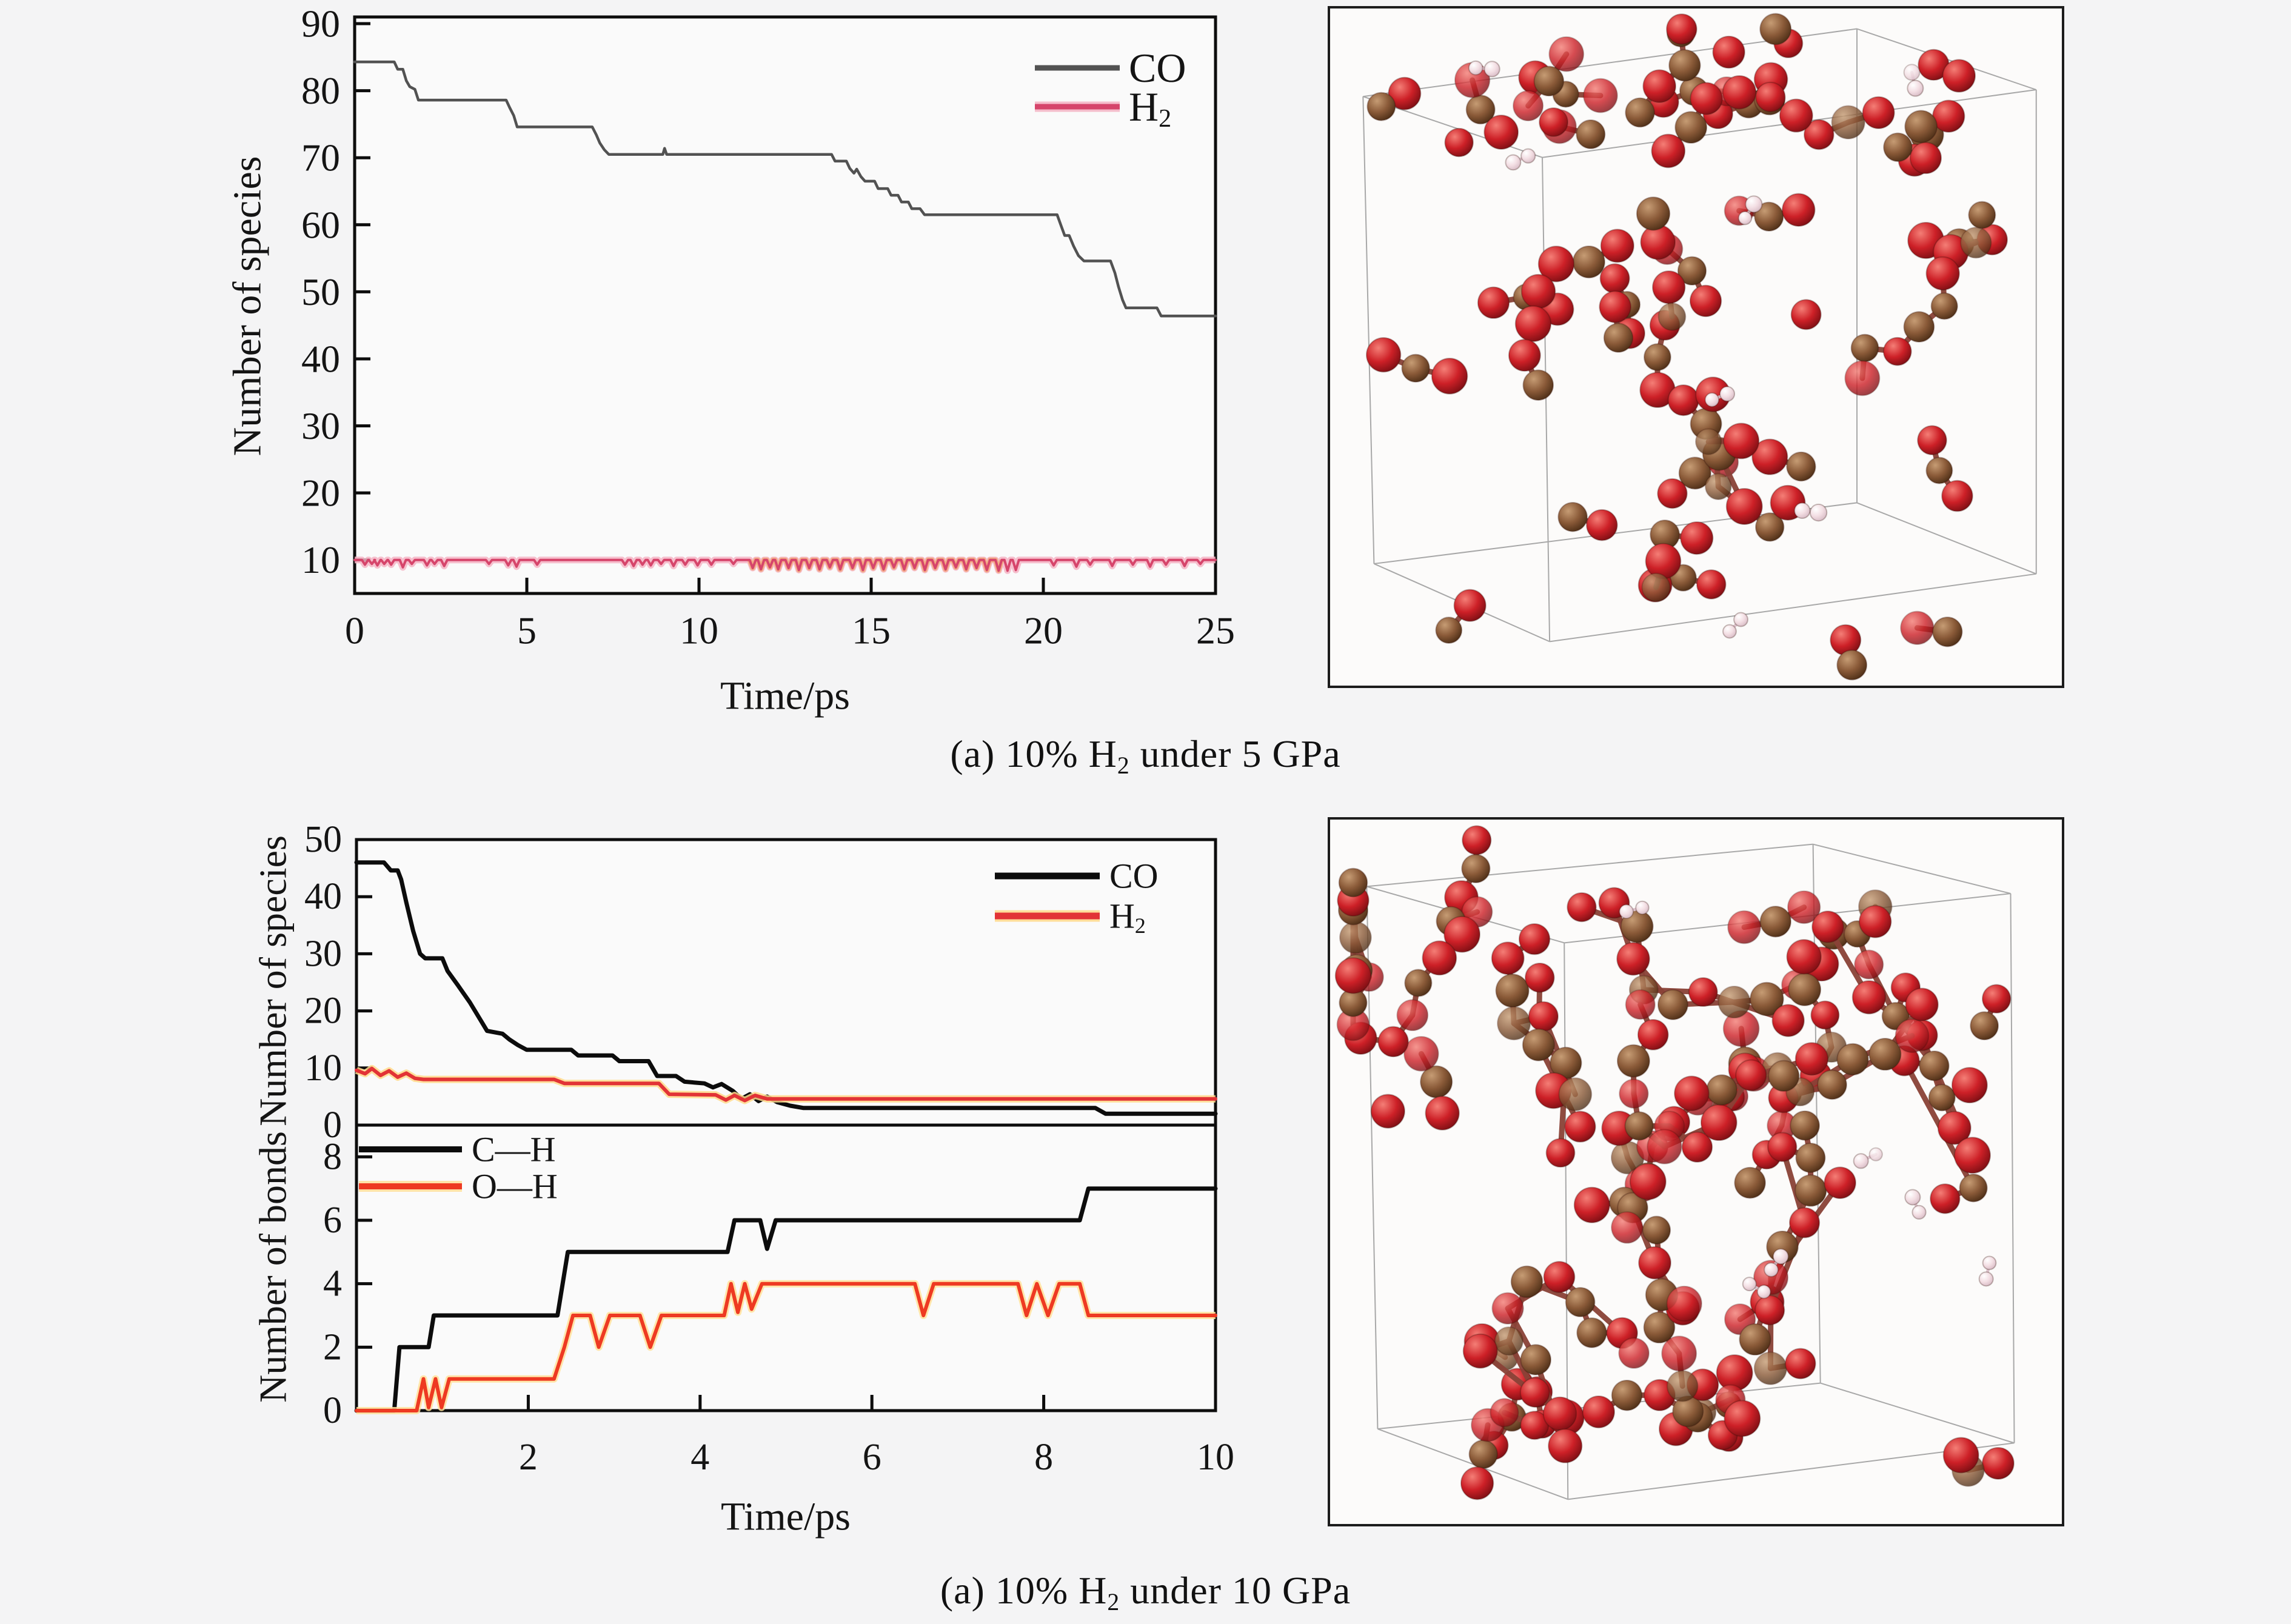 The width and height of the screenshot is (2291, 1624). I want to click on caption-text: under 10 GPa, so click(1235, 1591).